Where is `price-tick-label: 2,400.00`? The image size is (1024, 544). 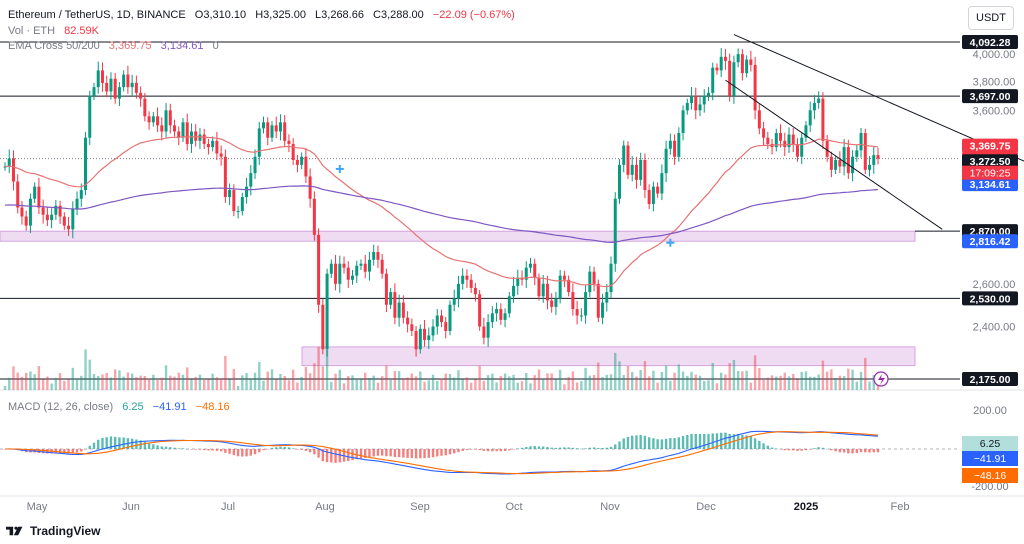 price-tick-label: 2,400.00 is located at coordinates (994, 328).